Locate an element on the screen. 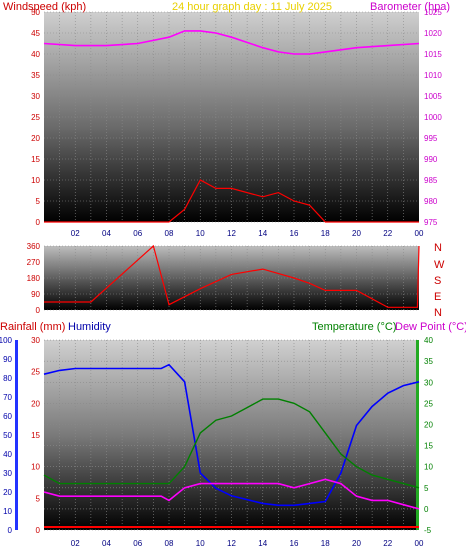 The width and height of the screenshot is (466, 555). temperature-tick: 20 is located at coordinates (428, 425).